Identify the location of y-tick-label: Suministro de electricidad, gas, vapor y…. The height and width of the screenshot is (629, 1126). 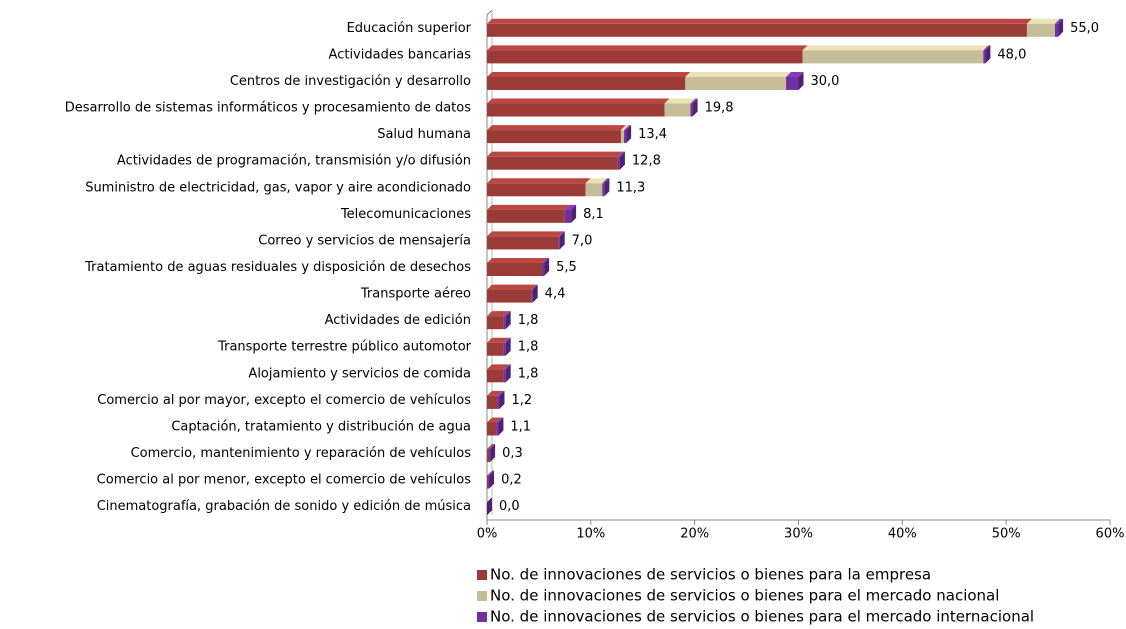
(278, 187).